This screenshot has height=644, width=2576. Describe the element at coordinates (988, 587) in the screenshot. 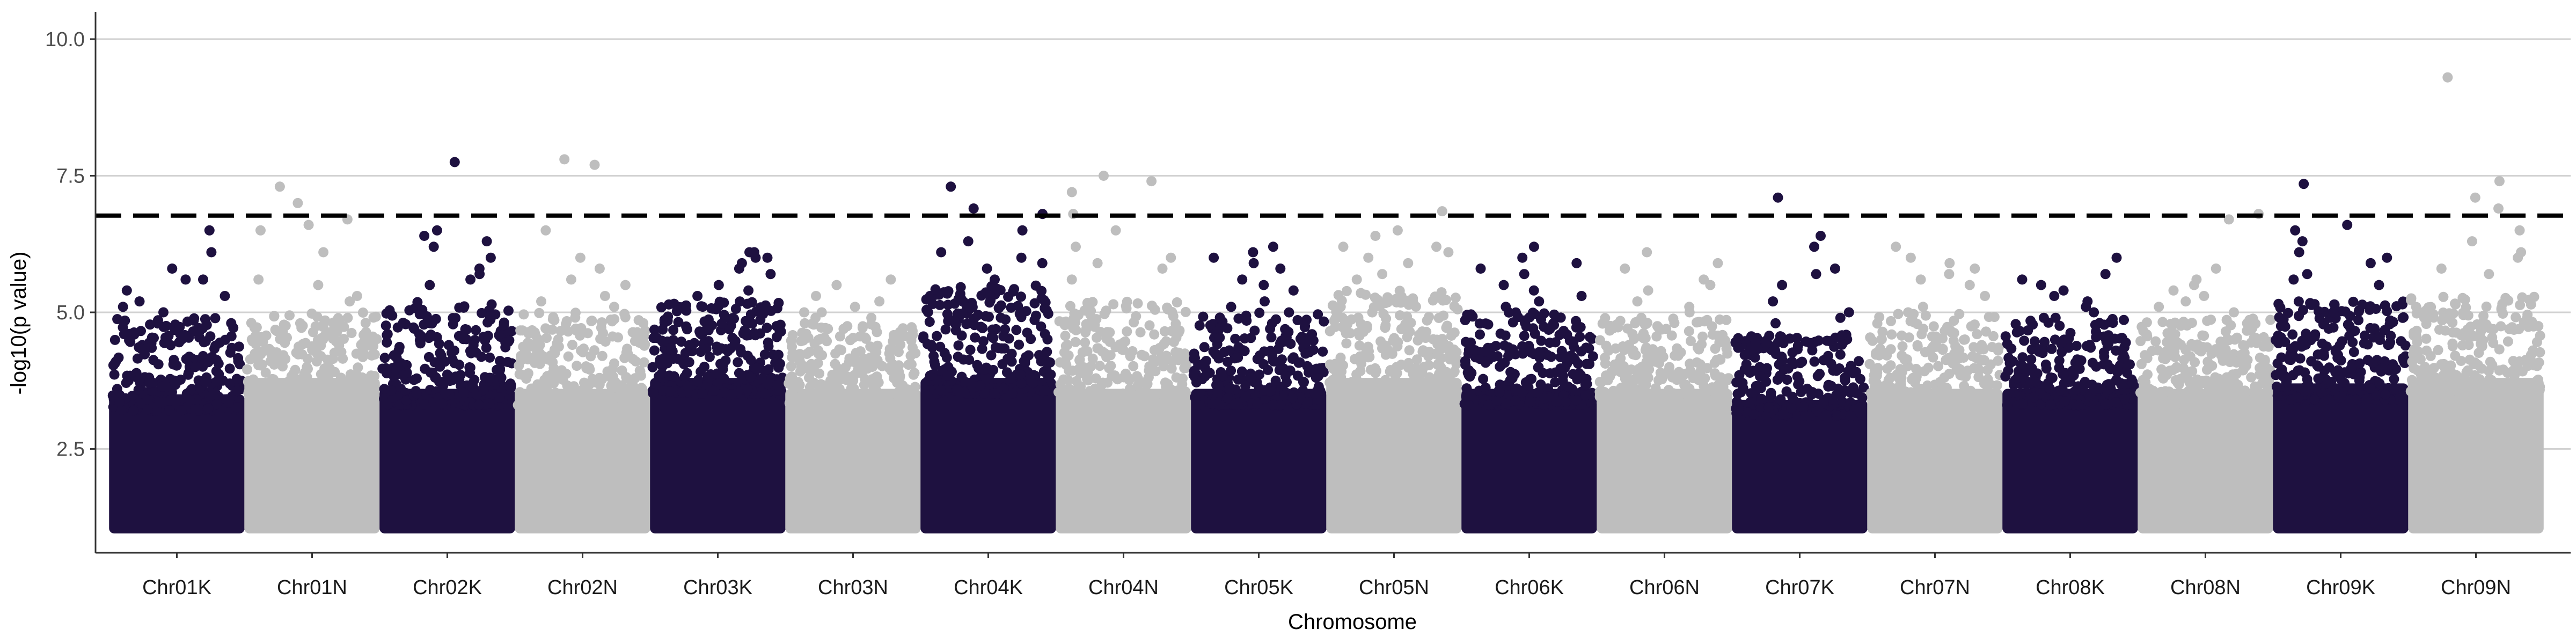

I see `x-tick-label-Chr04K: Chr04K` at that location.